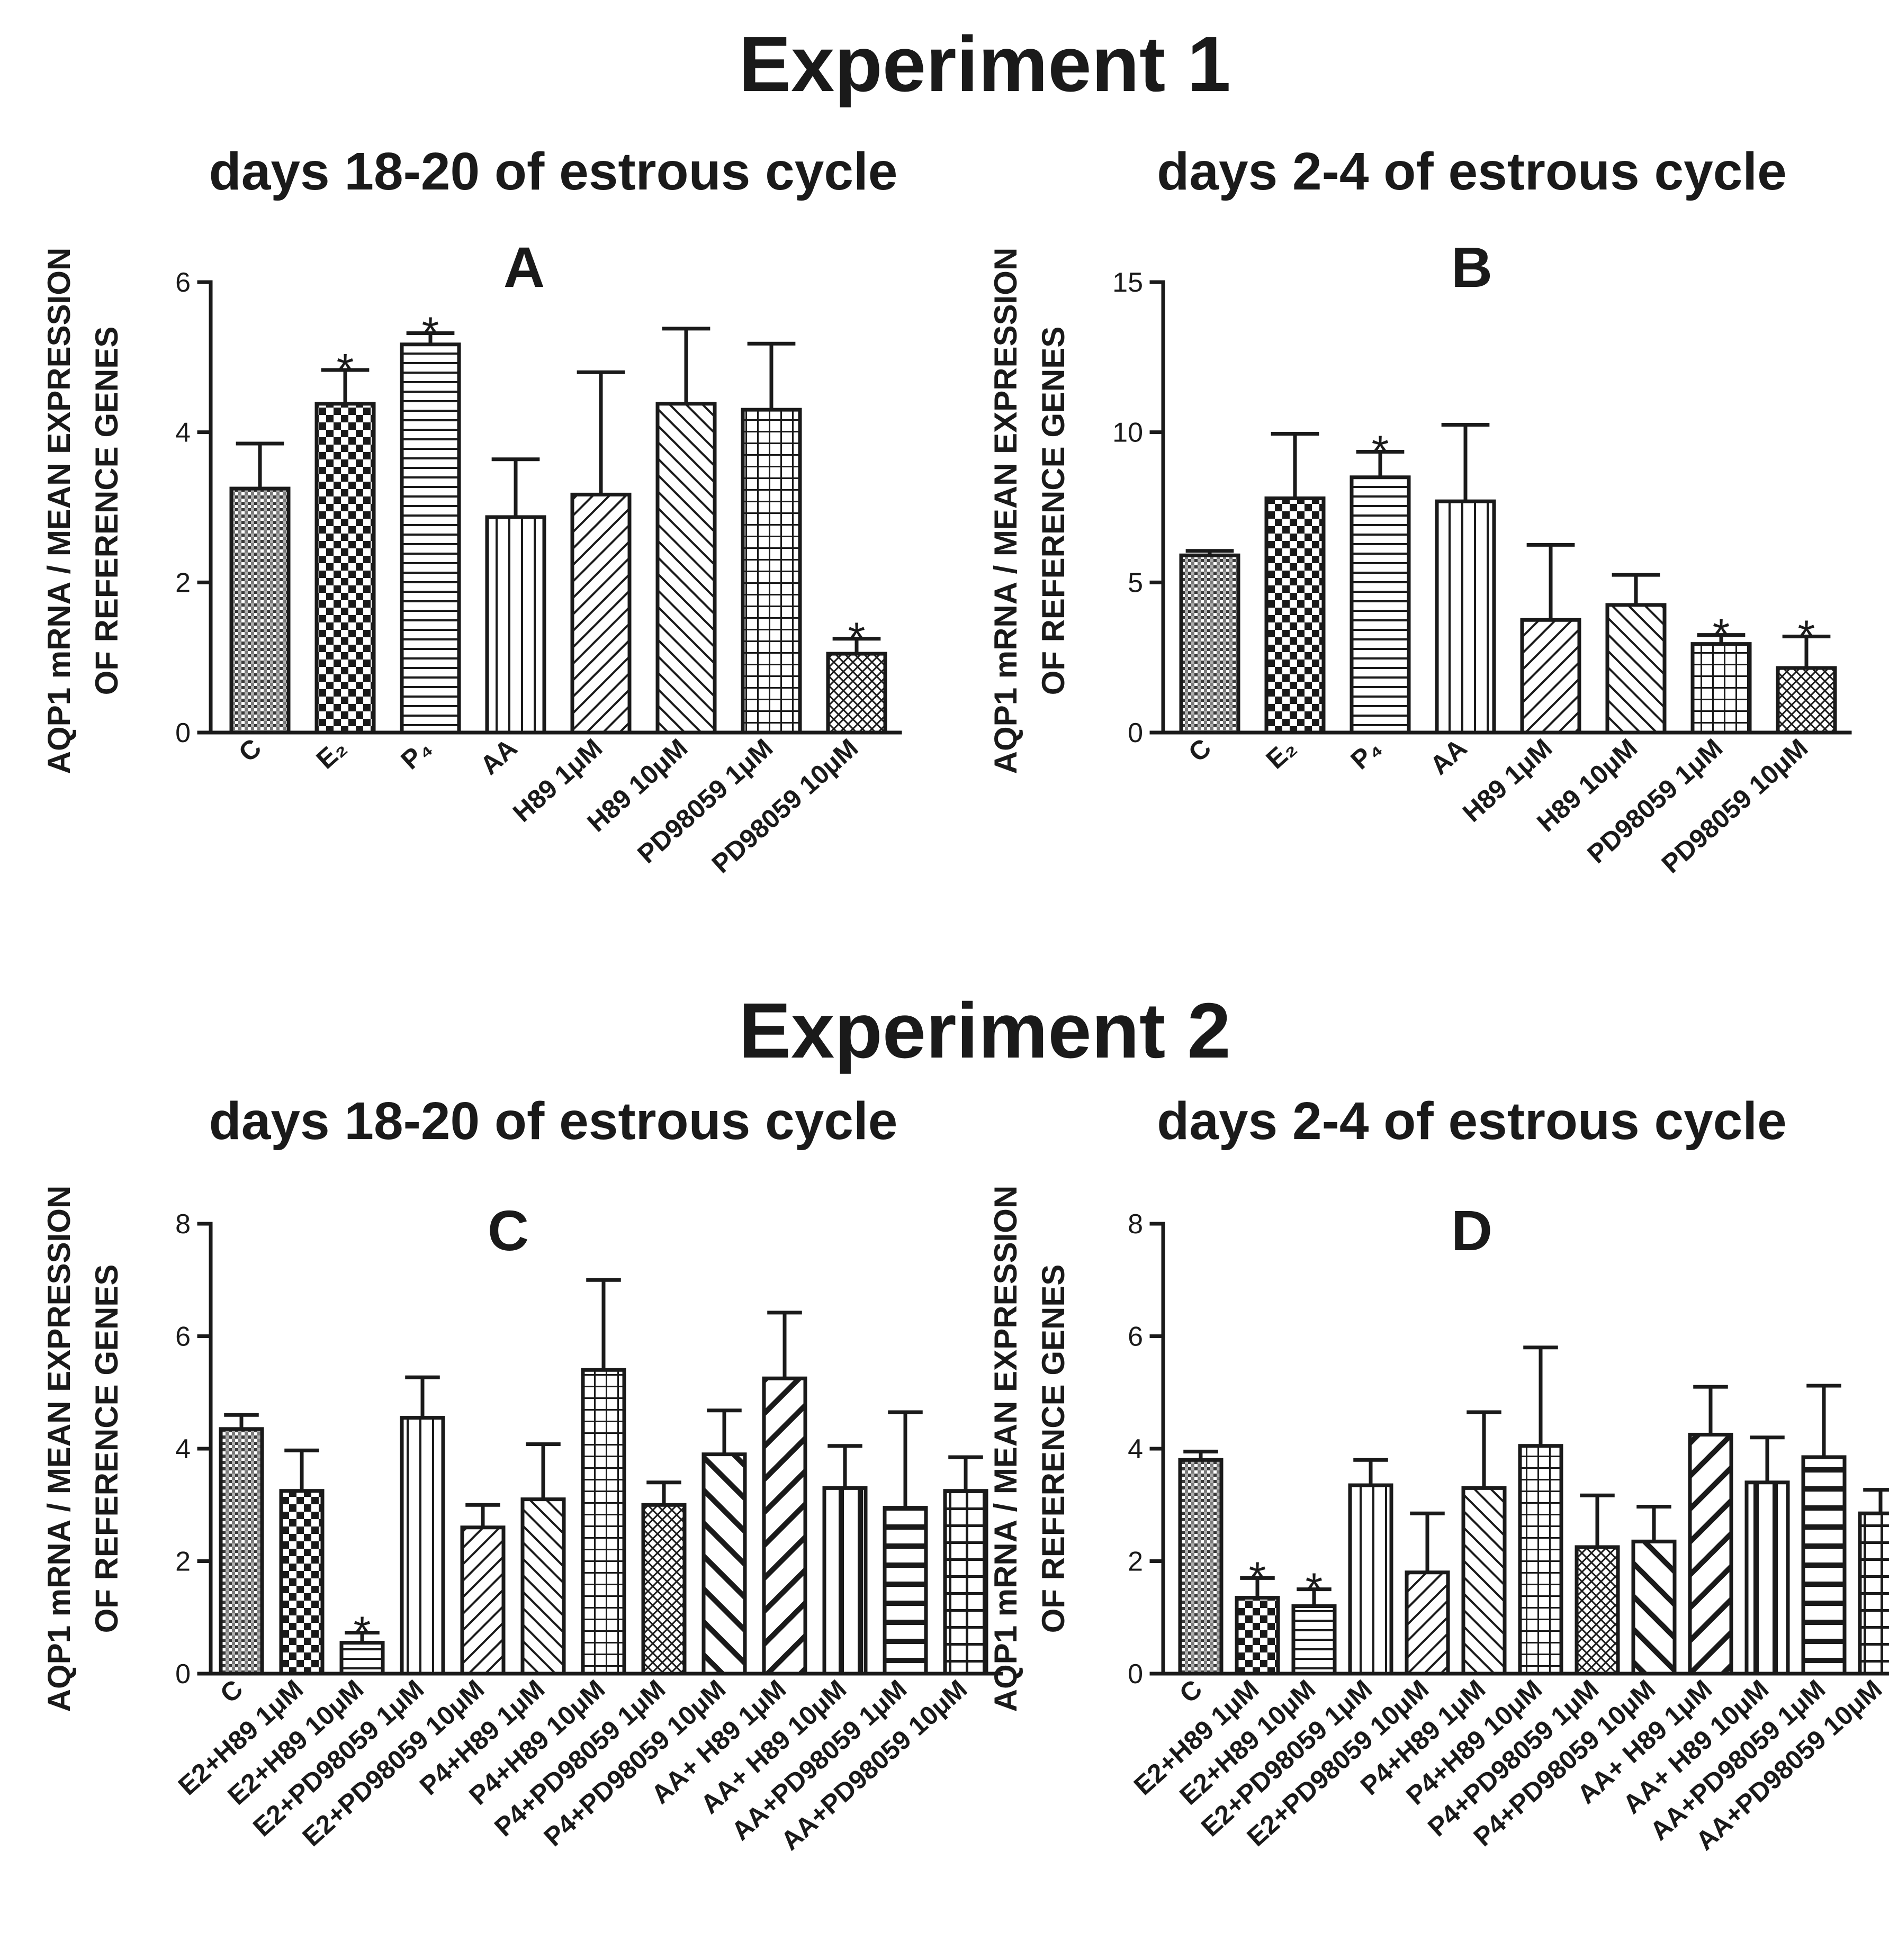 The image size is (1889, 1960). I want to click on y-tick-label: 0, so click(1136, 733).